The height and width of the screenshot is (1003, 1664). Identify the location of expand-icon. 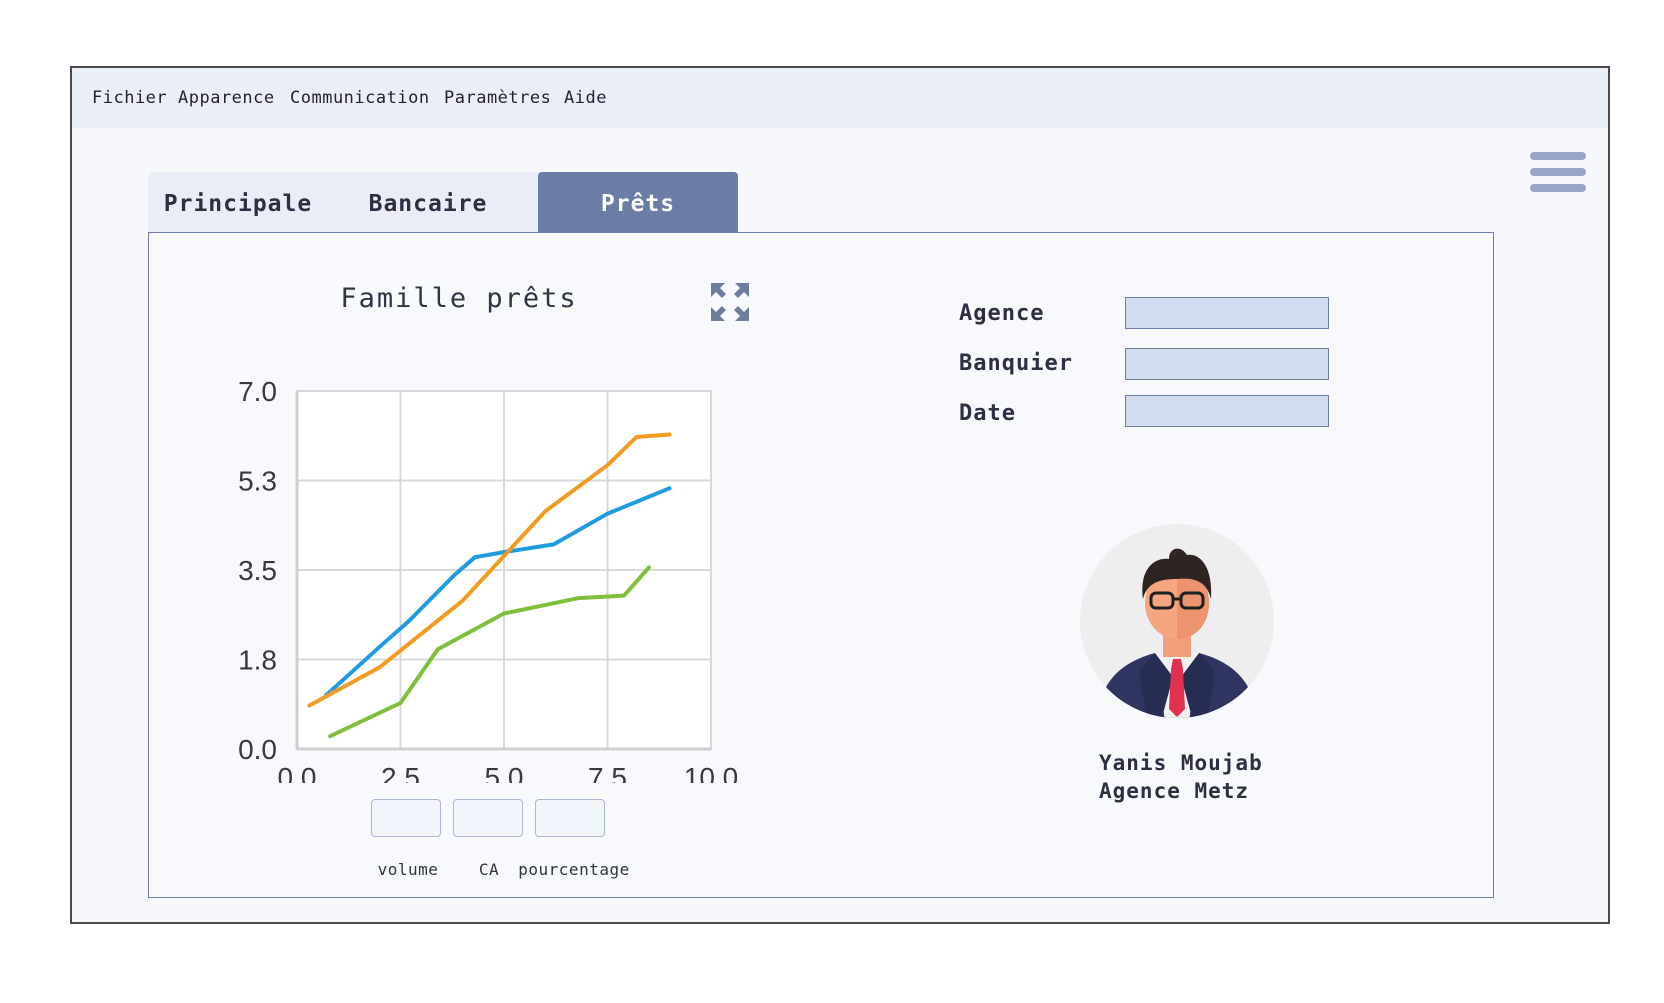
(730, 302).